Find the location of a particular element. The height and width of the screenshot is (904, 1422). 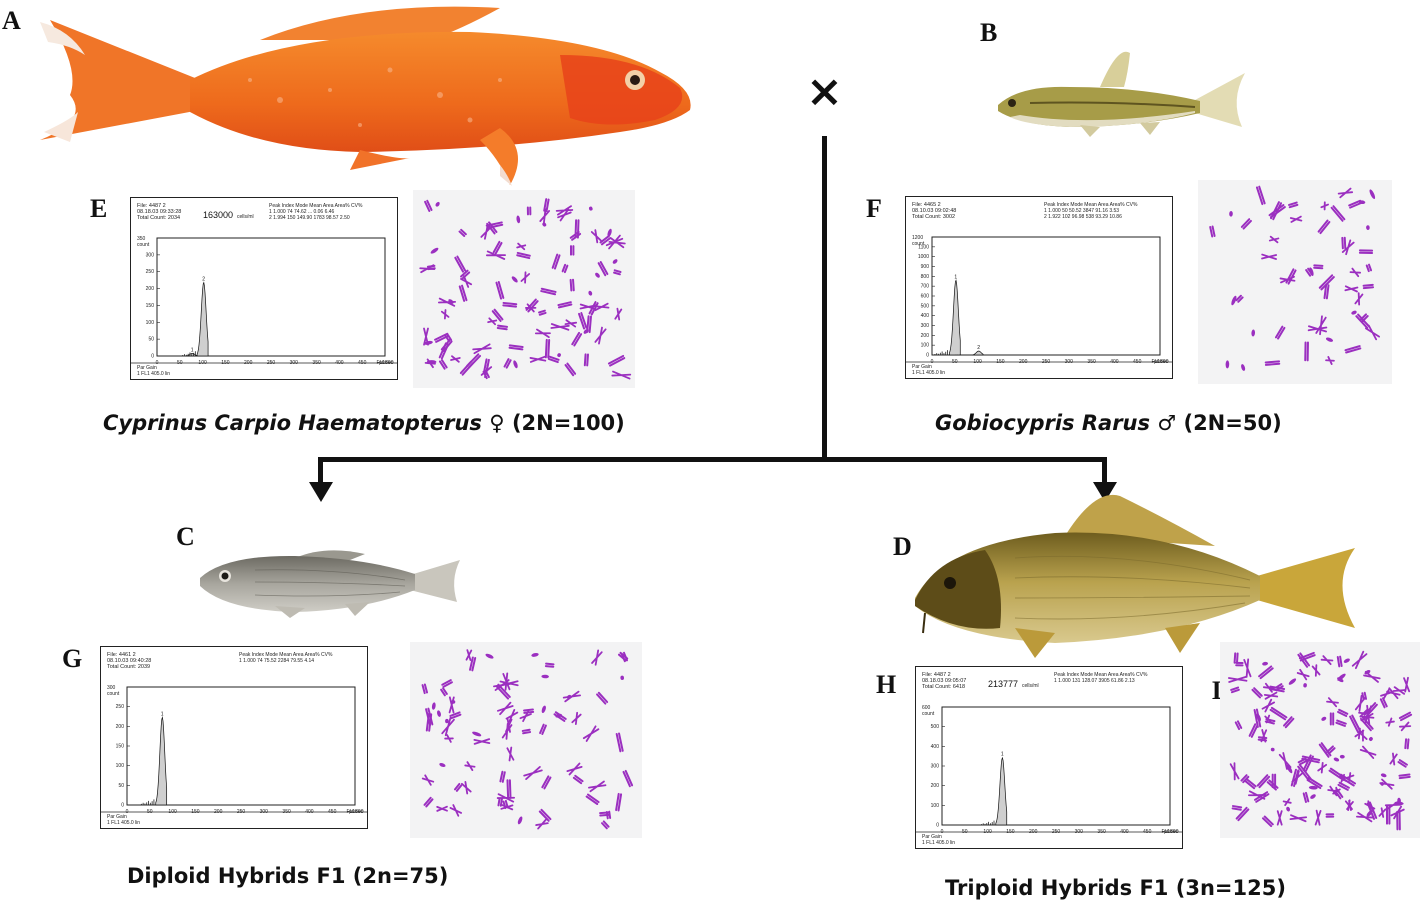

peak-table-row: 1 1.000 74 75.52 2284 79.55 4.14 is located at coordinates (276, 661).